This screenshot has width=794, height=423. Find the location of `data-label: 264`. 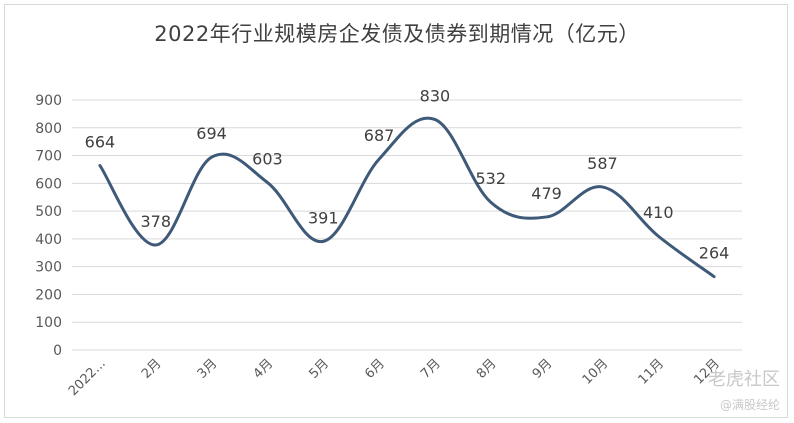

data-label: 264 is located at coordinates (714, 253).